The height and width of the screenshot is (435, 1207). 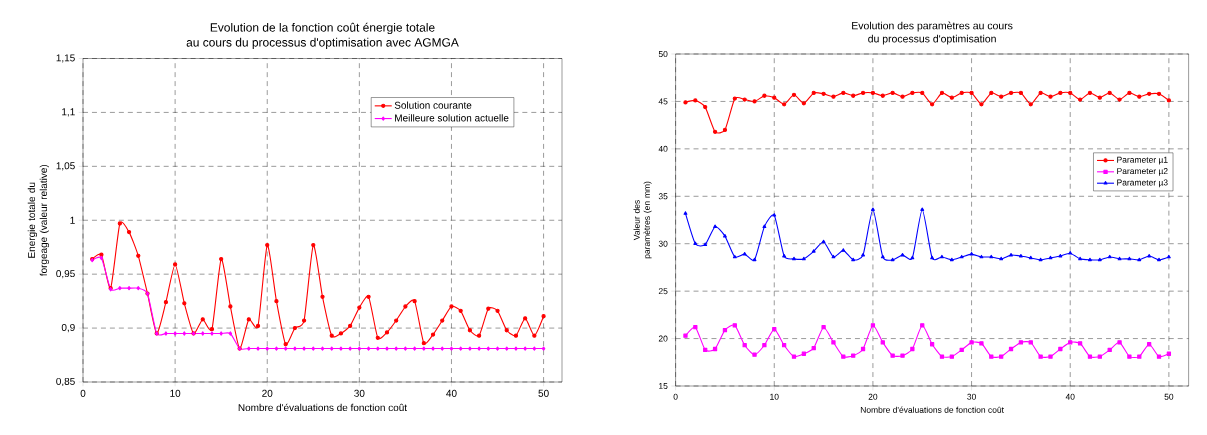 I want to click on y-tick-label: 0,9, so click(x=68, y=328).